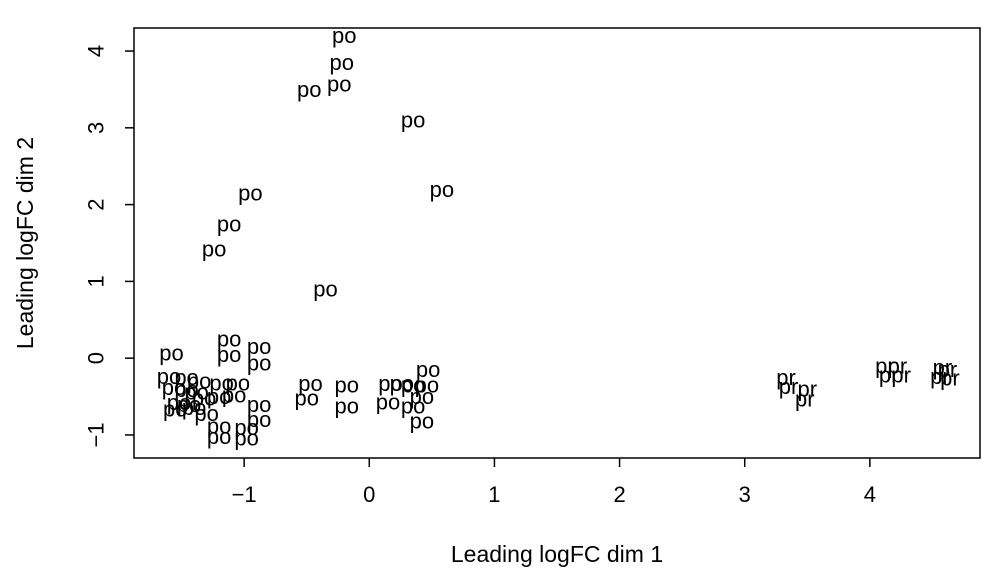 This screenshot has height=585, width=1000. I want to click on y-tick-label: −1, so click(96, 434).